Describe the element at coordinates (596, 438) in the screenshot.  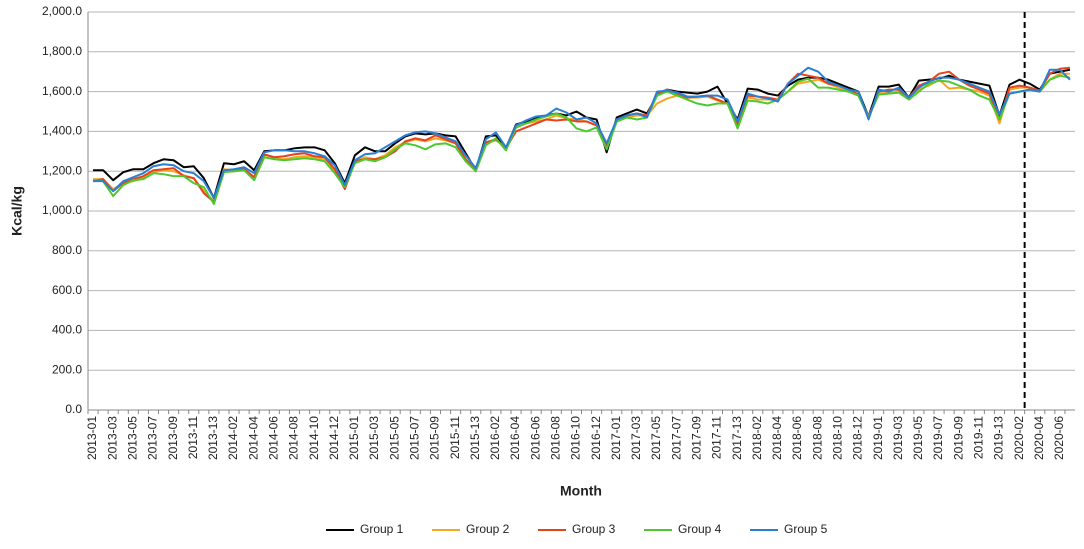
I see `x-tick-label: 2016-12` at that location.